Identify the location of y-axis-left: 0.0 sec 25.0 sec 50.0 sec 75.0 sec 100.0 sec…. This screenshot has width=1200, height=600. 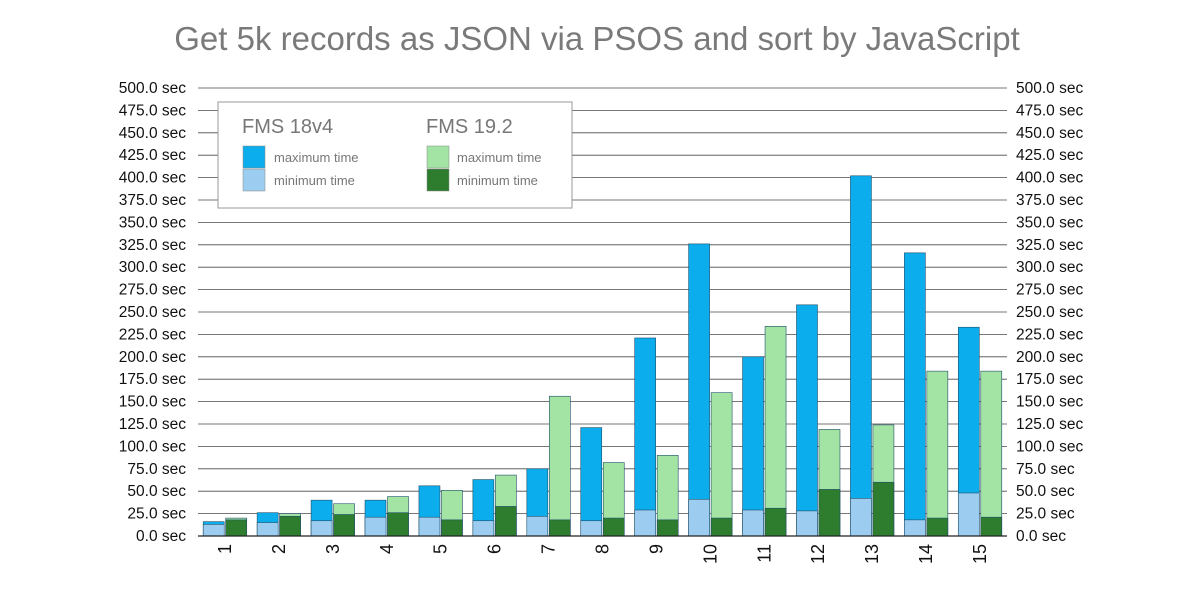
(152, 312).